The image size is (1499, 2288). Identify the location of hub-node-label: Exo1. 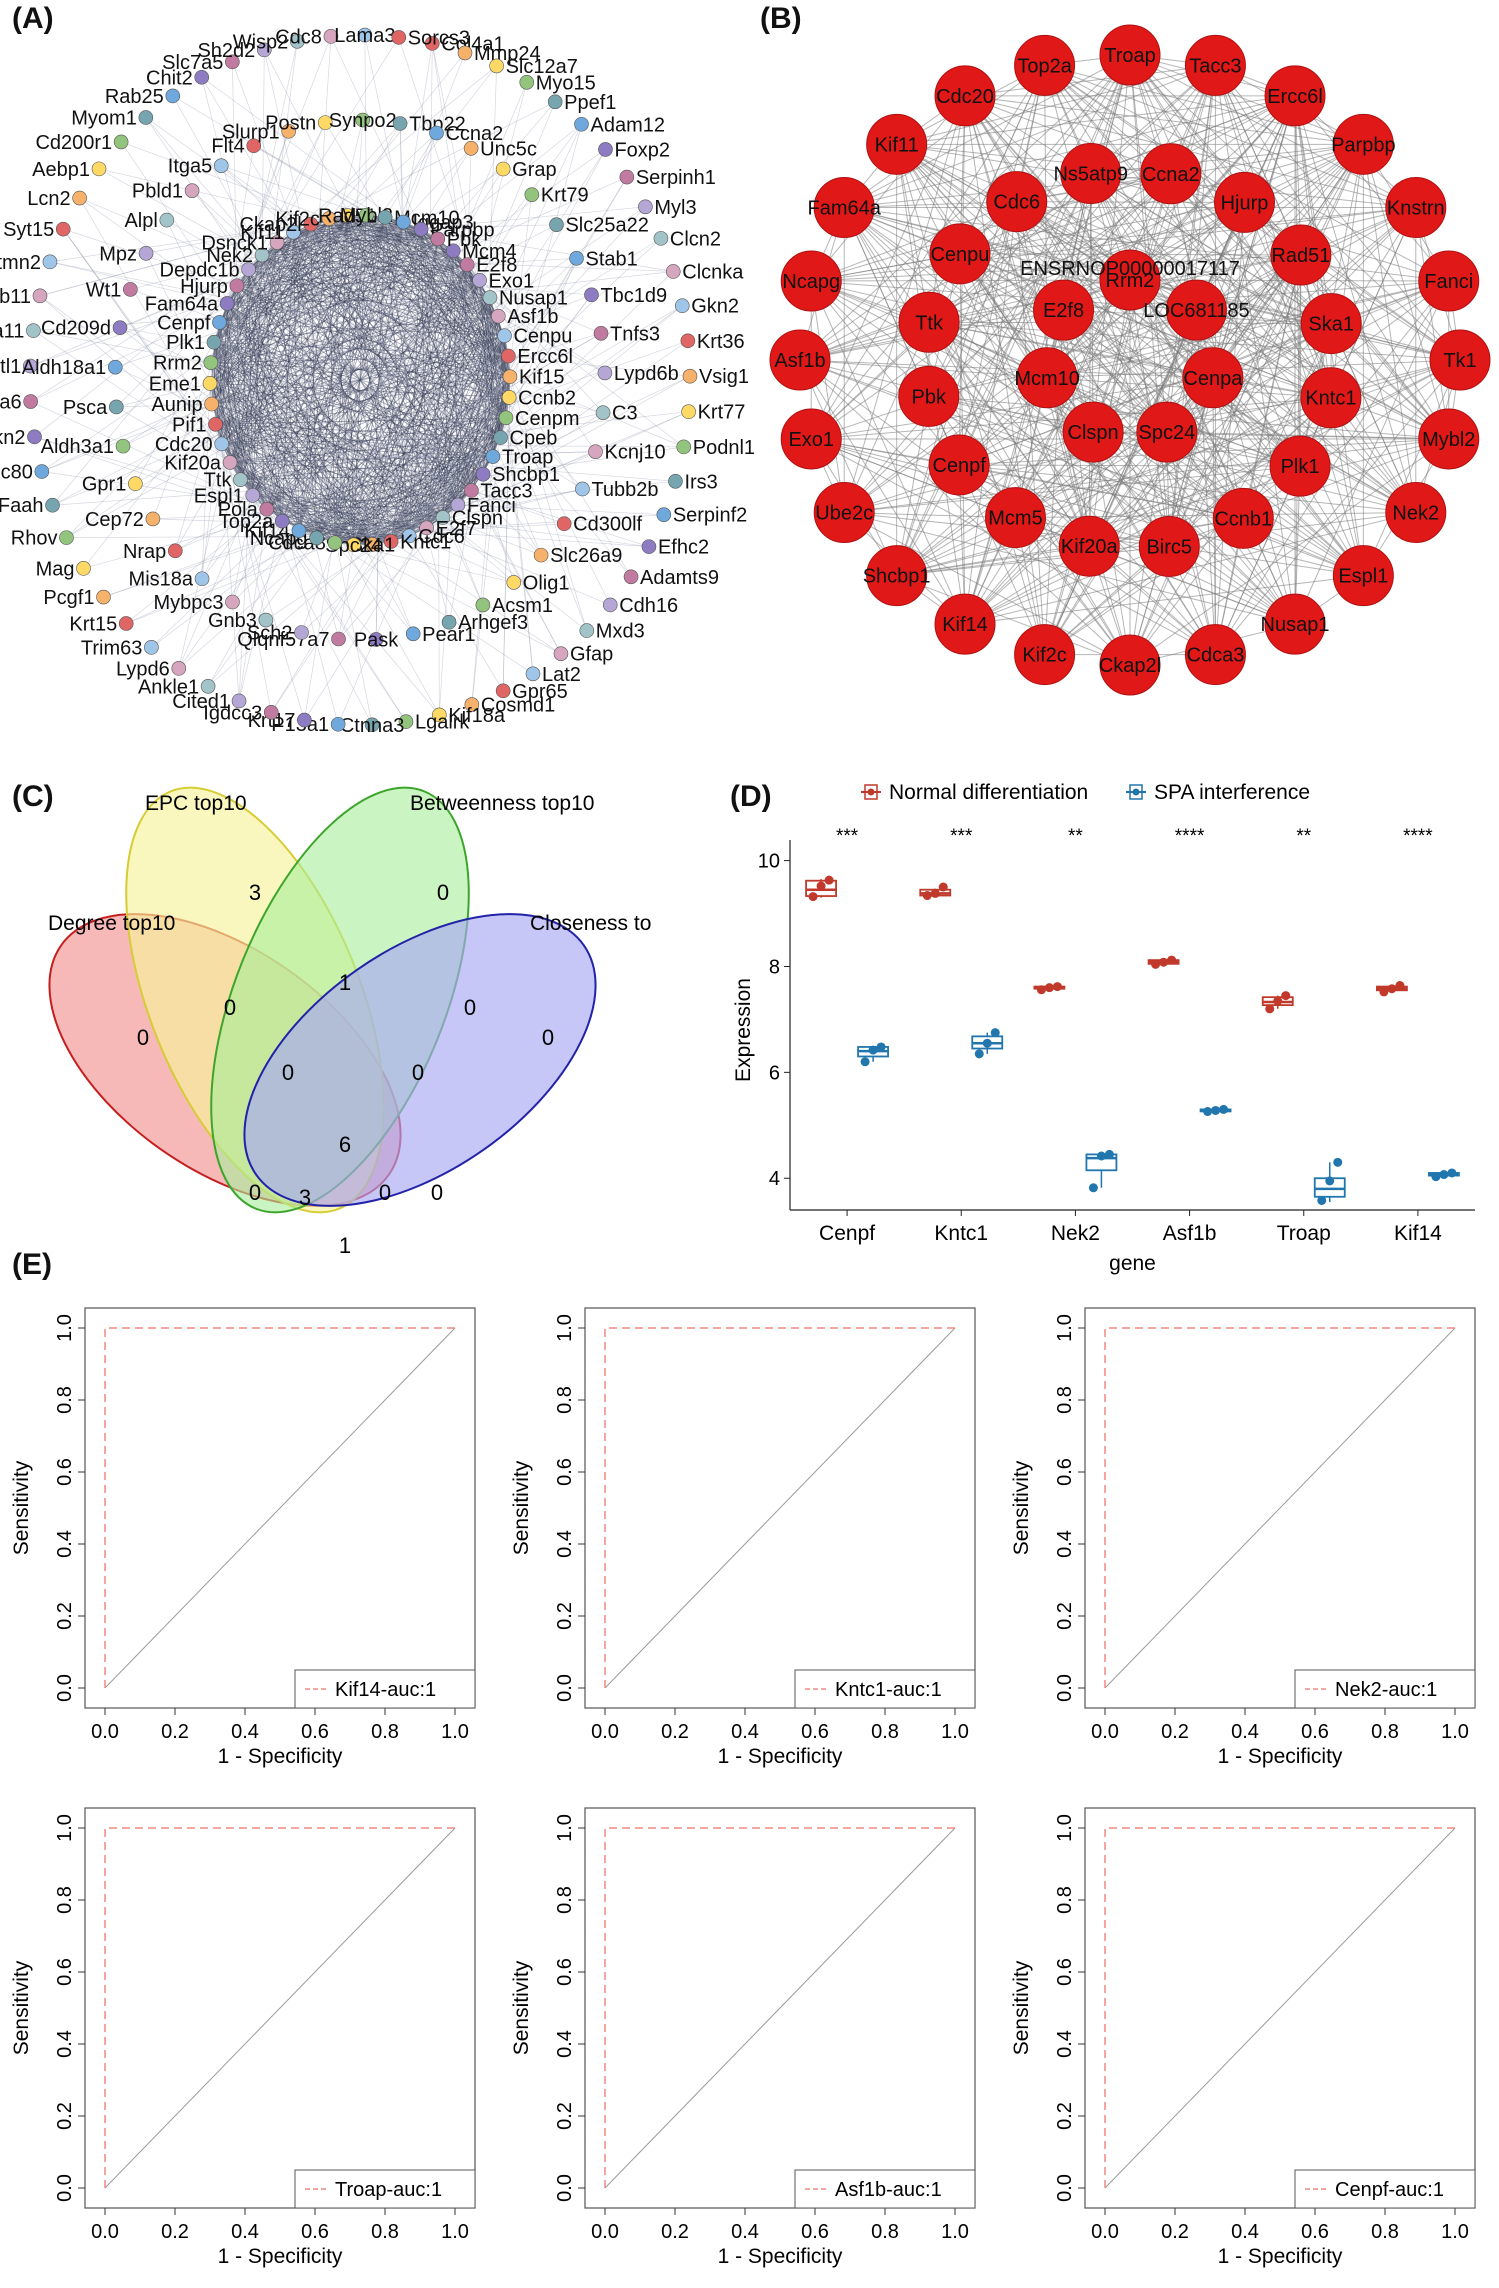
(811, 440).